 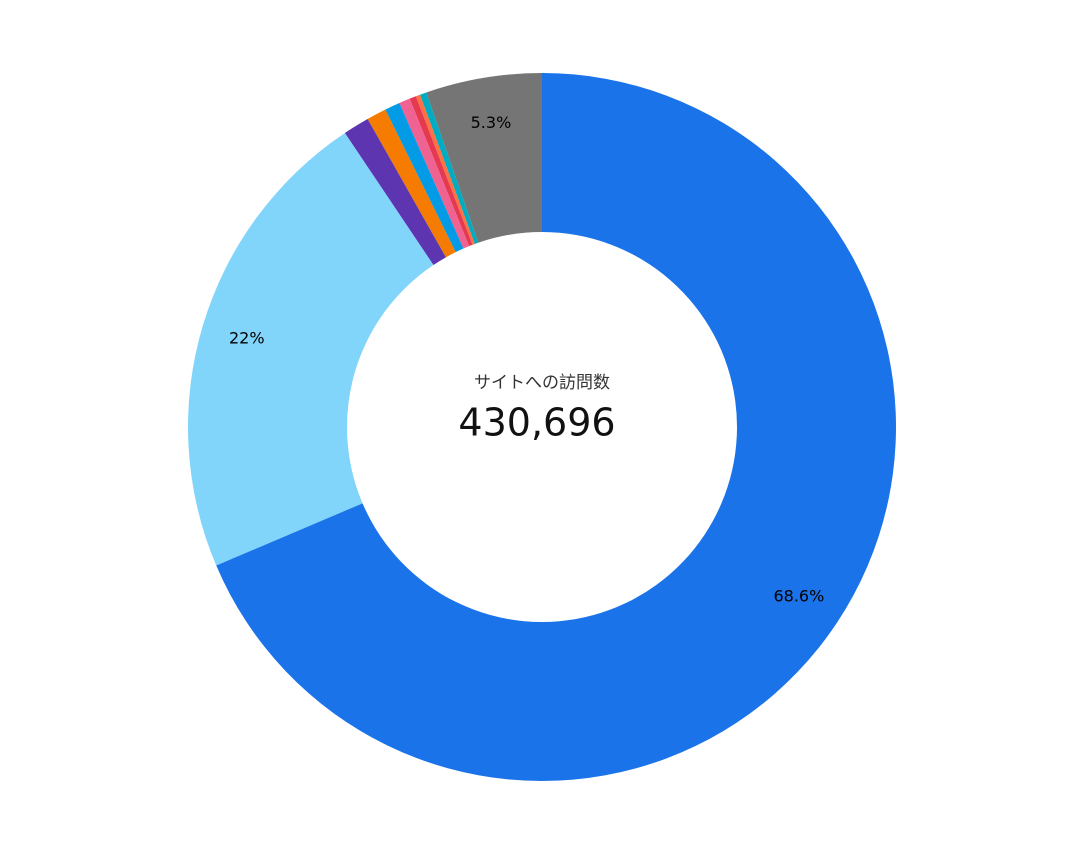 I want to click on value-label: 22%, so click(x=247, y=338).